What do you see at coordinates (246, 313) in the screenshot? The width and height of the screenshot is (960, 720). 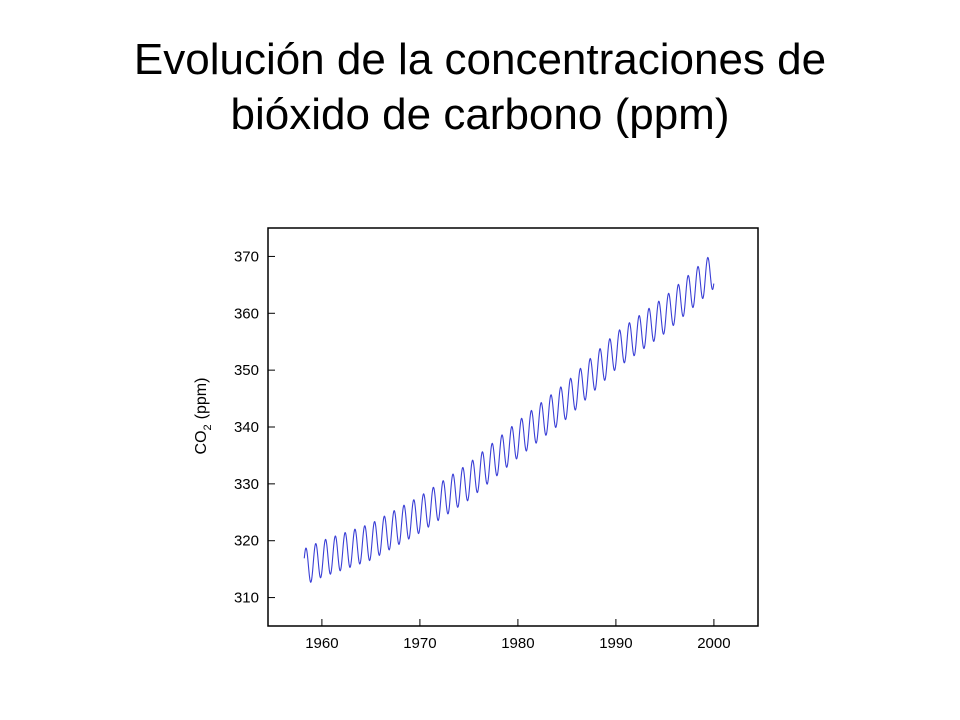 I see `y-tick-label: 360` at bounding box center [246, 313].